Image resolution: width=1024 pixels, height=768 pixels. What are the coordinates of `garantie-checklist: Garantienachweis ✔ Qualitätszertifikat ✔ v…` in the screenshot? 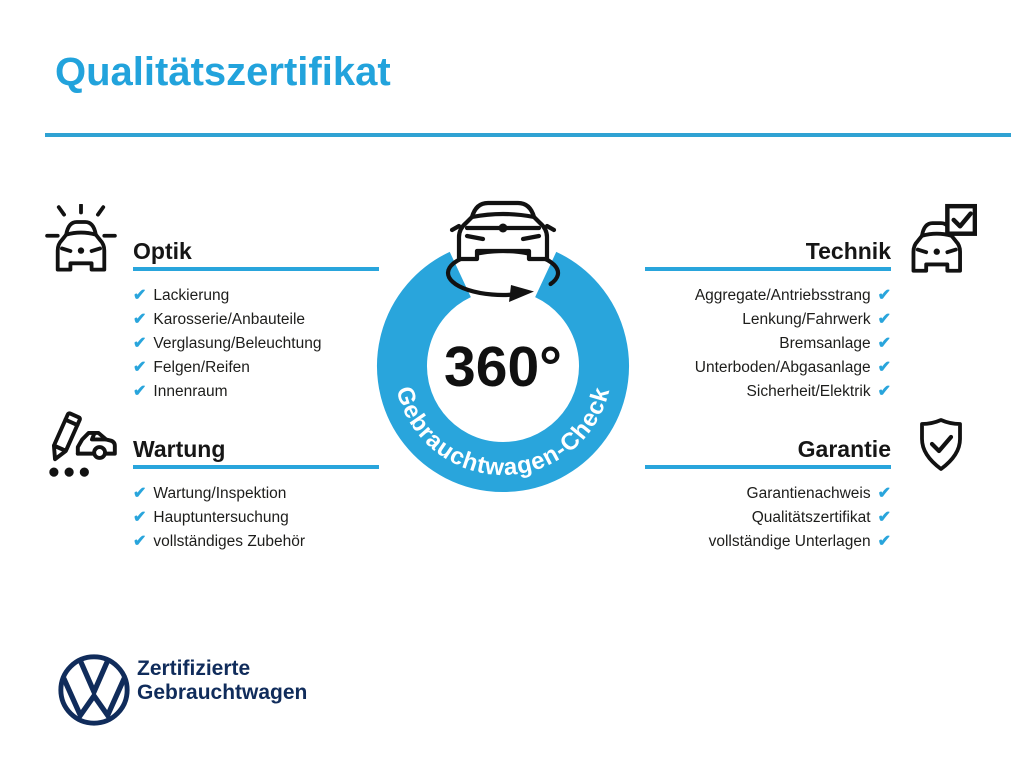 It's located at (768, 518).